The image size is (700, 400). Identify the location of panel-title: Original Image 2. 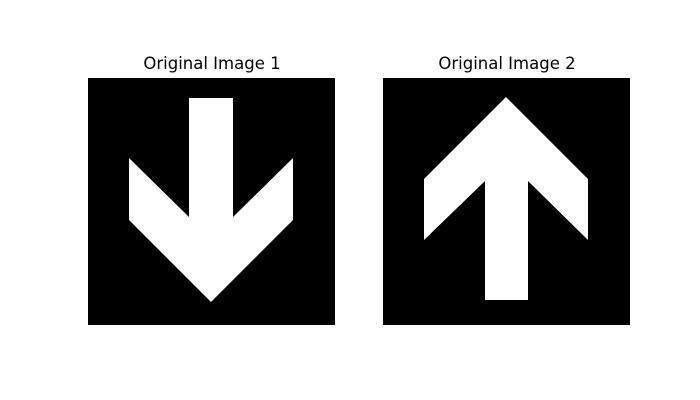
(507, 63).